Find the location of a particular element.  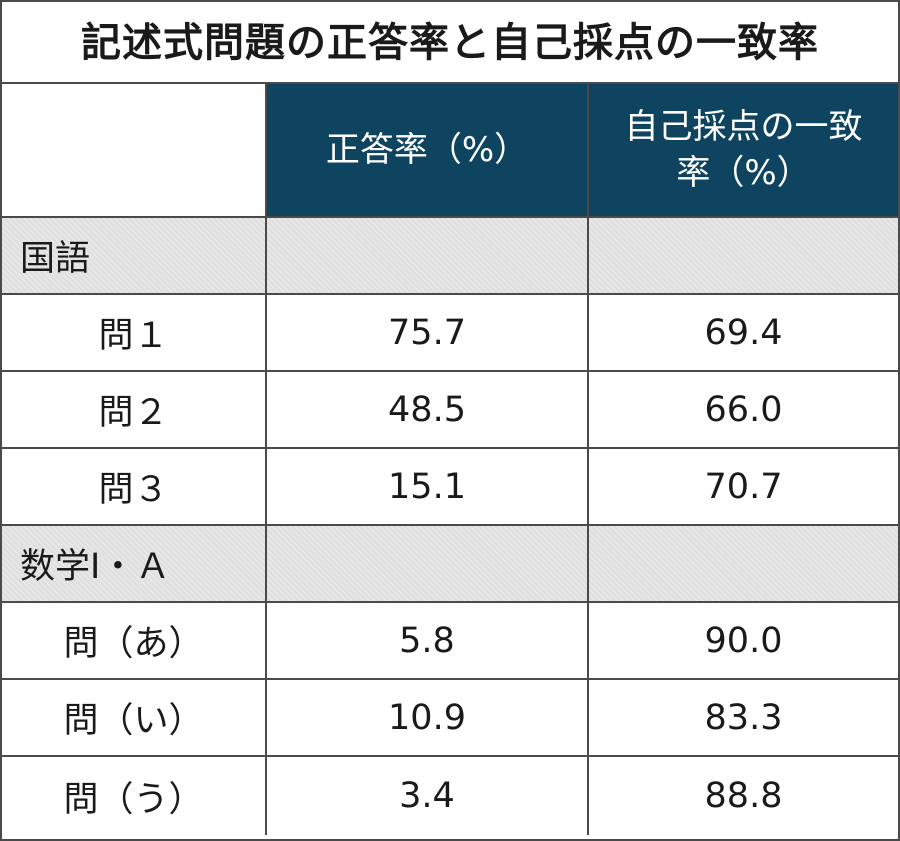

match-rate-value: 88.8 is located at coordinates (742, 795).